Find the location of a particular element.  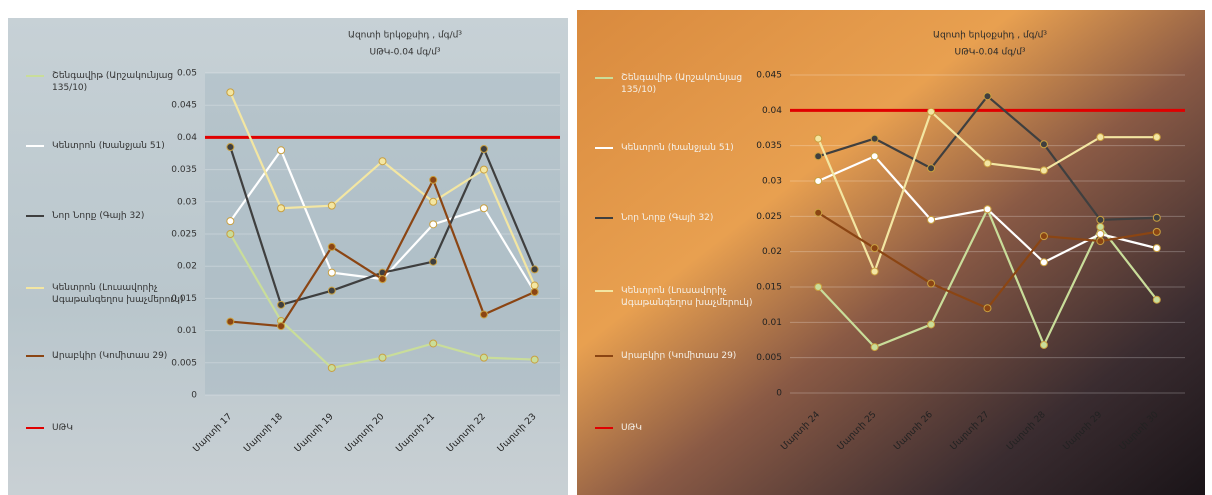

y-tick-label: 0.005 is located at coordinates (184, 363).